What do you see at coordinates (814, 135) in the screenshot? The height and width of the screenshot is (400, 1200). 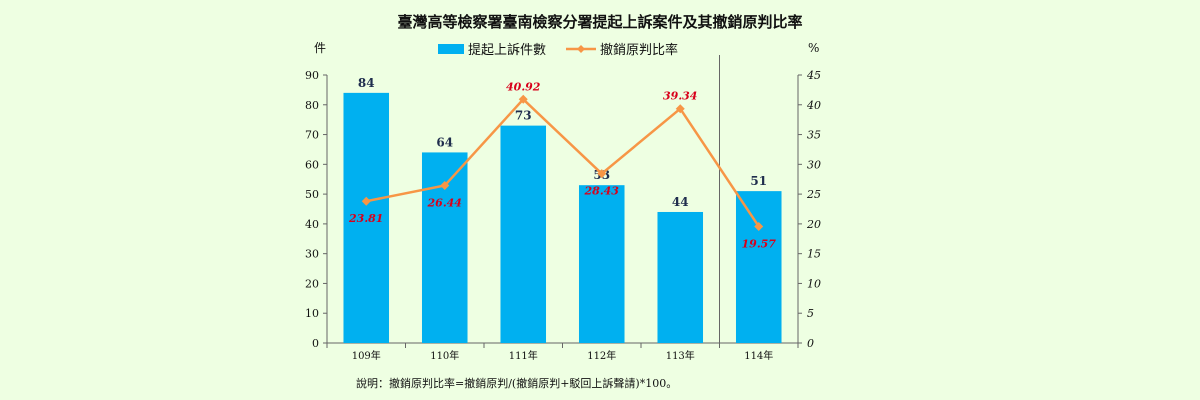 I see `right-tick-label: 35` at bounding box center [814, 135].